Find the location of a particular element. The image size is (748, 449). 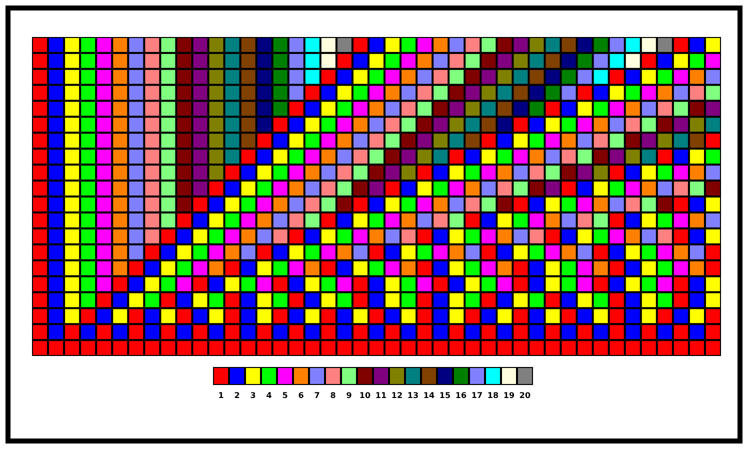

color-bar-label: 16 is located at coordinates (461, 395).